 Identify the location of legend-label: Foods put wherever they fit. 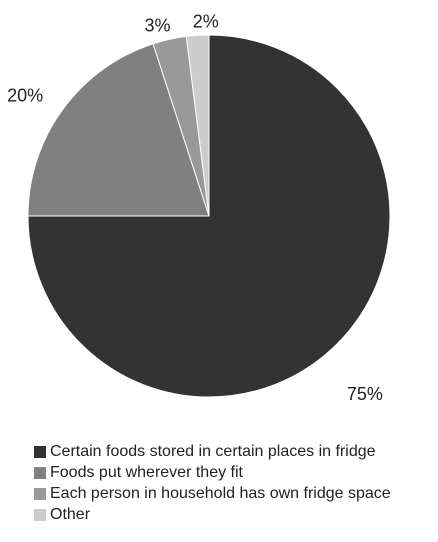
(146, 472).